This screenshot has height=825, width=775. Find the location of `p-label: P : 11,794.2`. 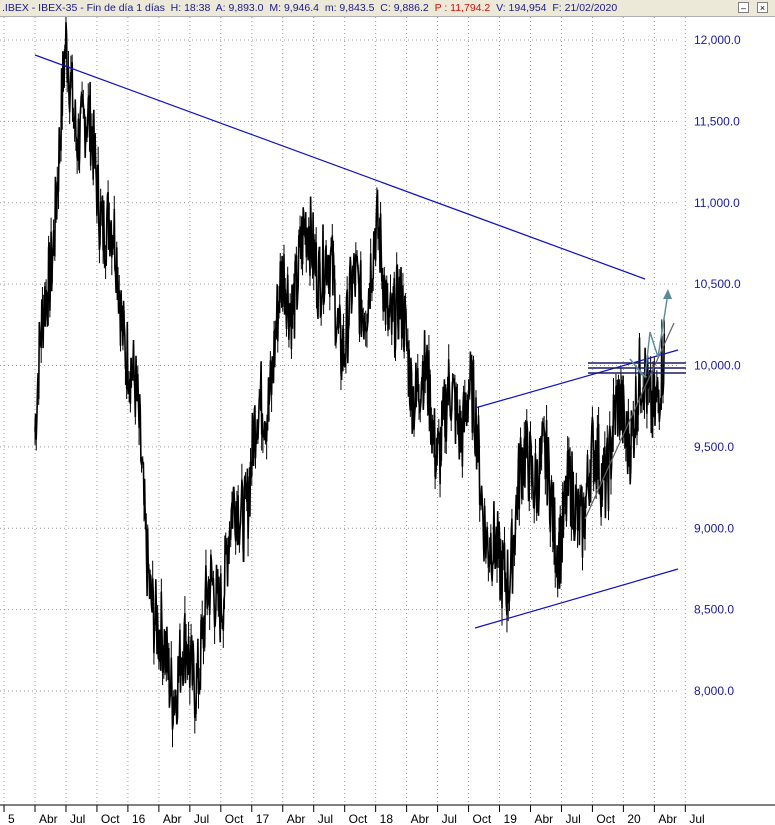

p-label: P : 11,794.2 is located at coordinates (462, 8).